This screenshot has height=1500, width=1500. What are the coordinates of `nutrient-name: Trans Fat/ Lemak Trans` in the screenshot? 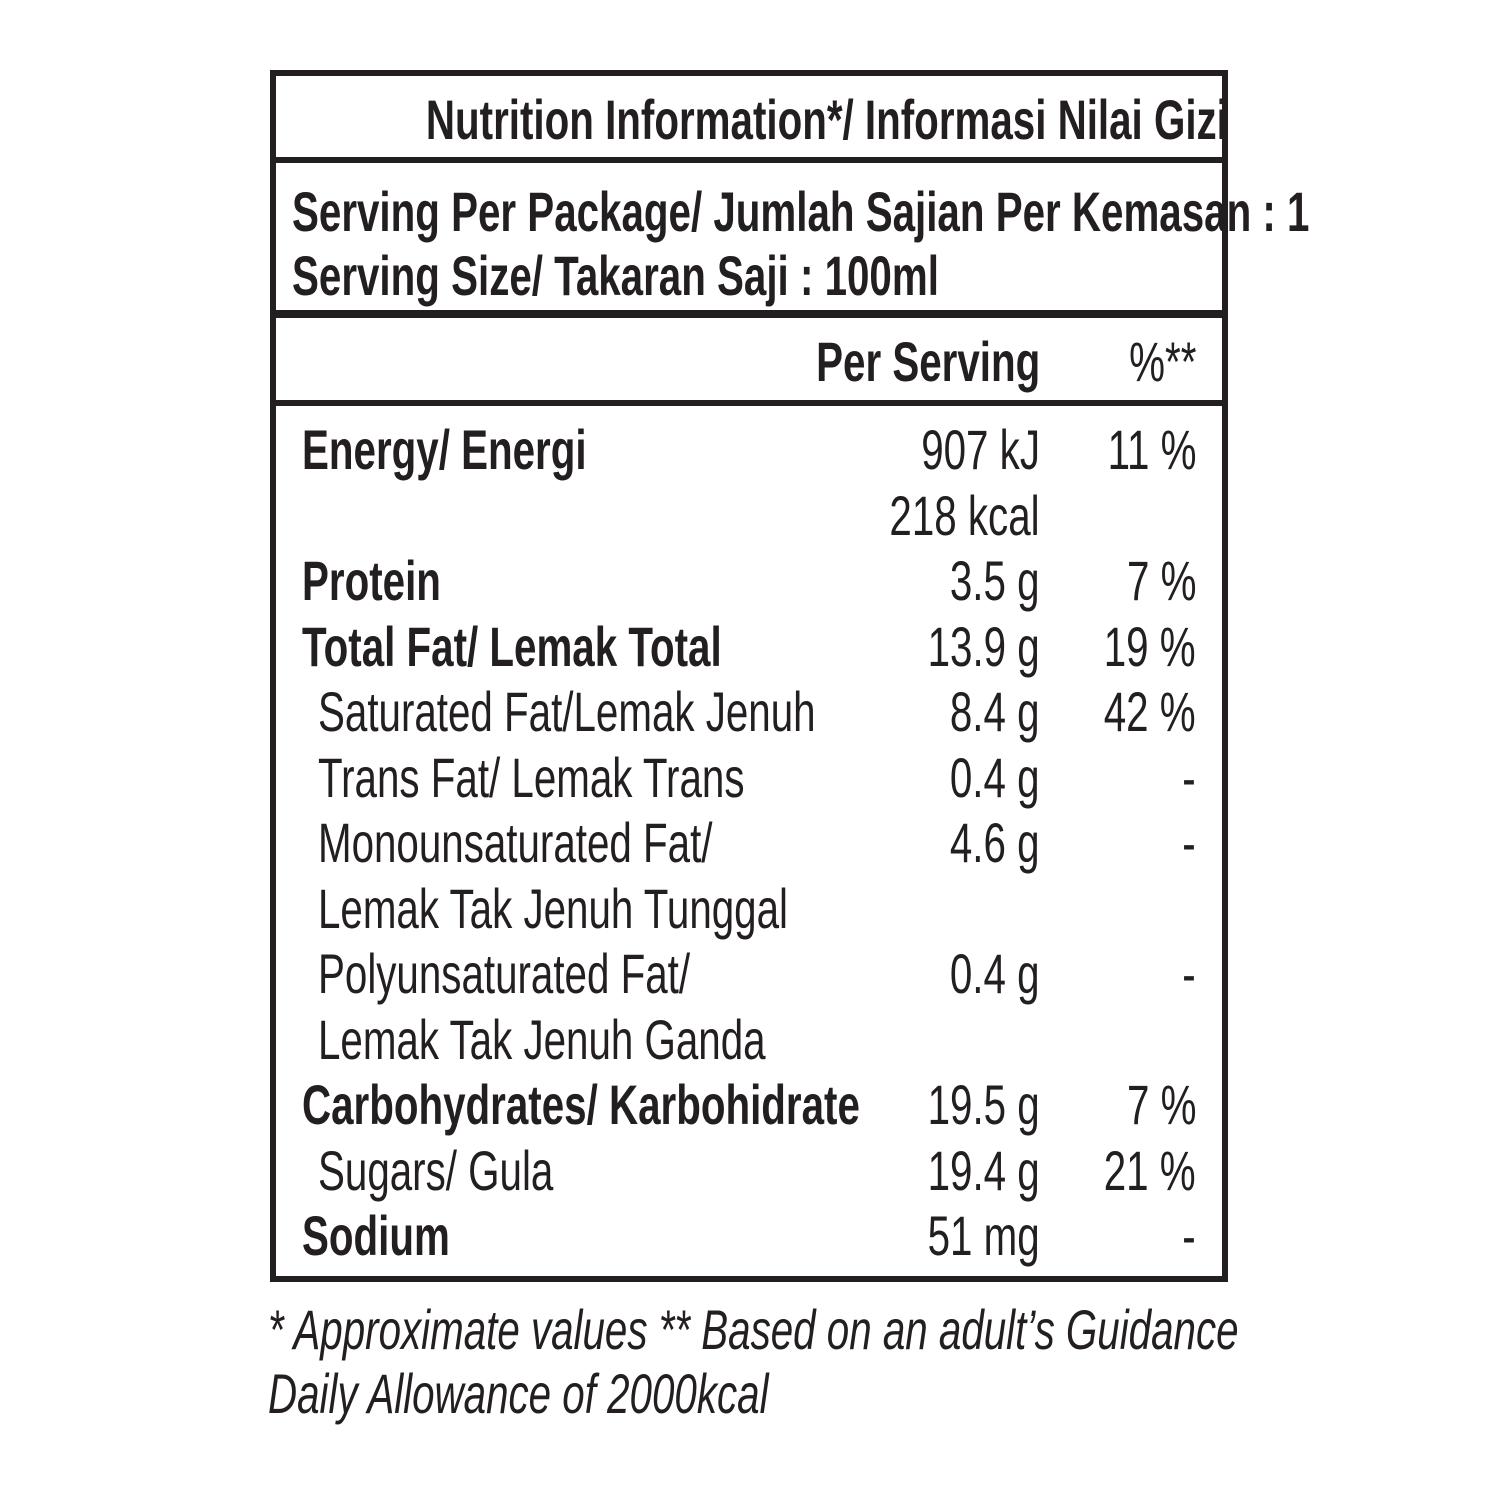 It's located at (531, 777).